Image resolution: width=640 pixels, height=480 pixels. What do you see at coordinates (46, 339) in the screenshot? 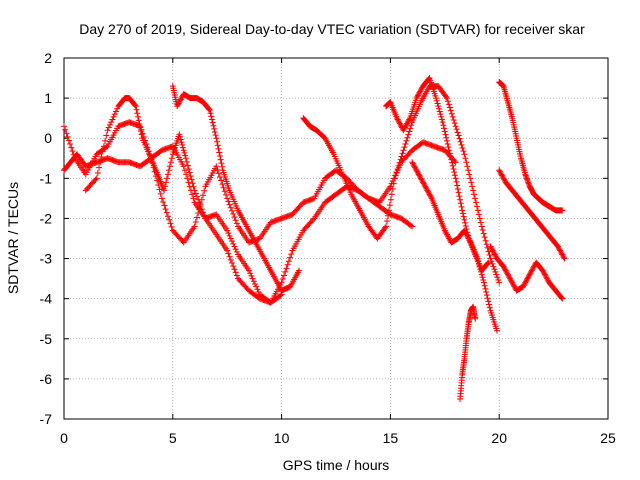
I see `y-tick-label: -5` at bounding box center [46, 339].